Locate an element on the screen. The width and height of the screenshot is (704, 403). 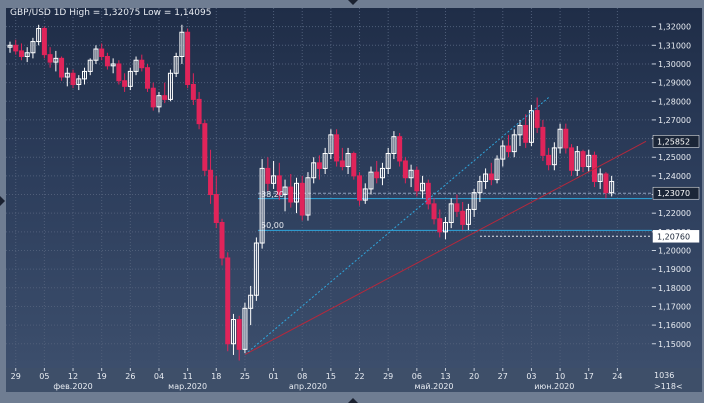
left-arrow-icon is located at coordinates (2, 201).